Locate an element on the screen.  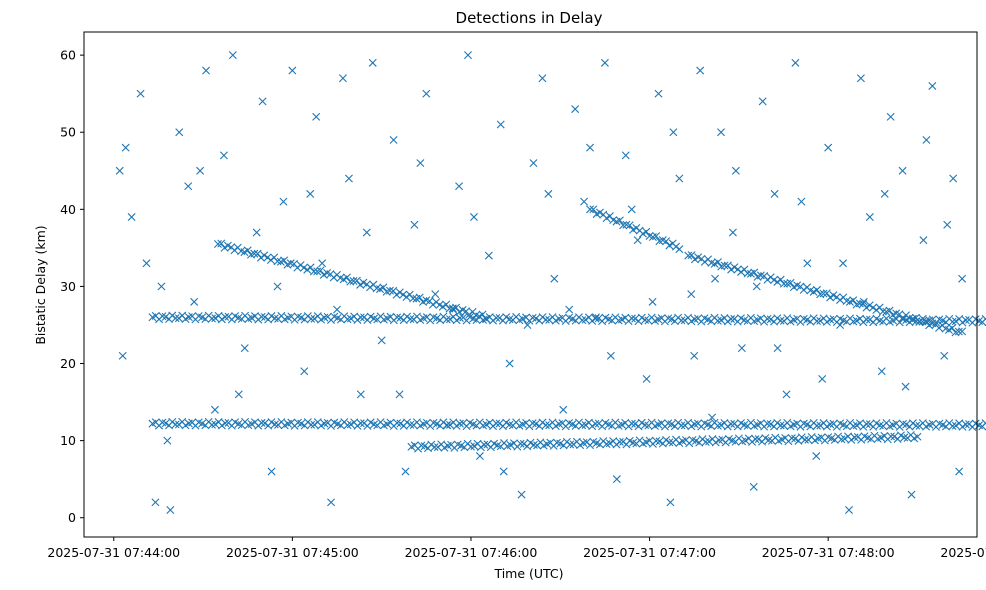
y-tick-label: 0 is located at coordinates (72, 517).